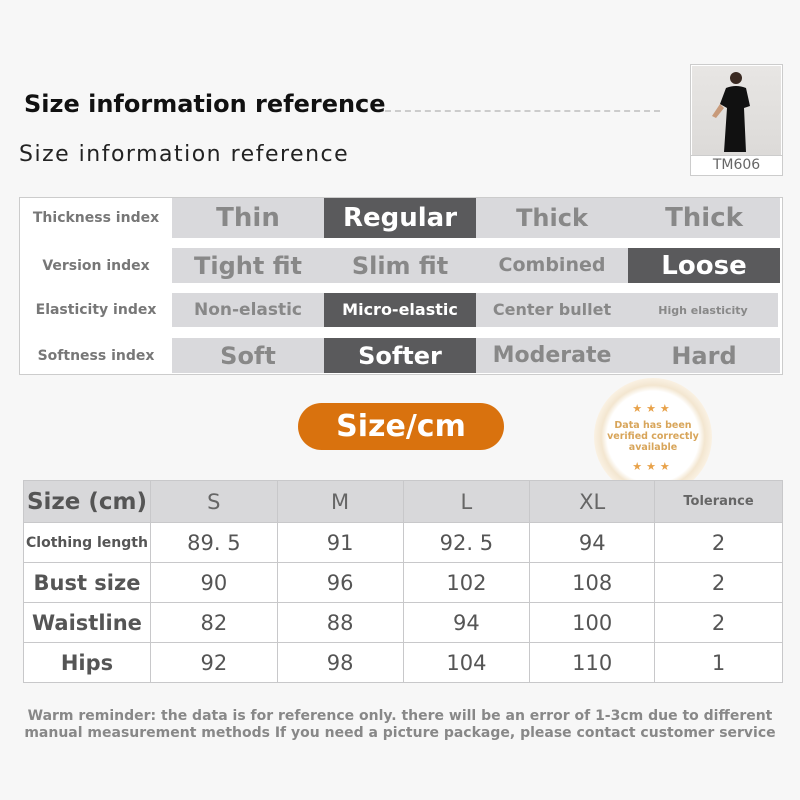 The width and height of the screenshot is (800, 800). I want to click on column-header: M, so click(340, 501).